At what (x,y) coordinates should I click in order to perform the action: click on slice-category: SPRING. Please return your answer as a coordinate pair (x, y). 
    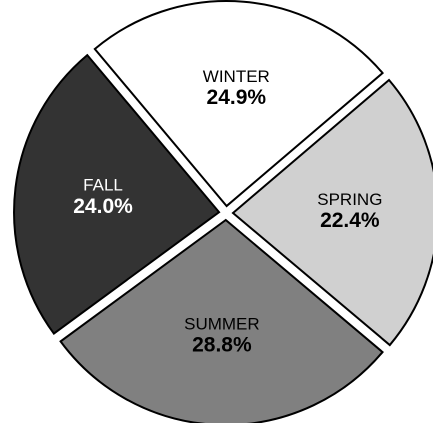
    Looking at the image, I should click on (349, 199).